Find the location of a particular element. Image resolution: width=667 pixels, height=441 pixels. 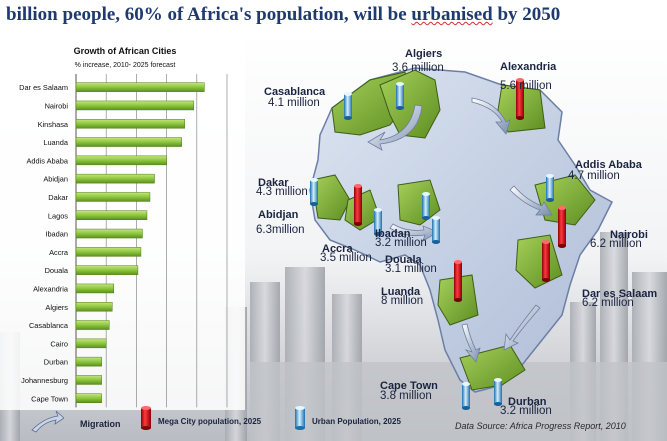

cylinder-douala is located at coordinates (436, 230).